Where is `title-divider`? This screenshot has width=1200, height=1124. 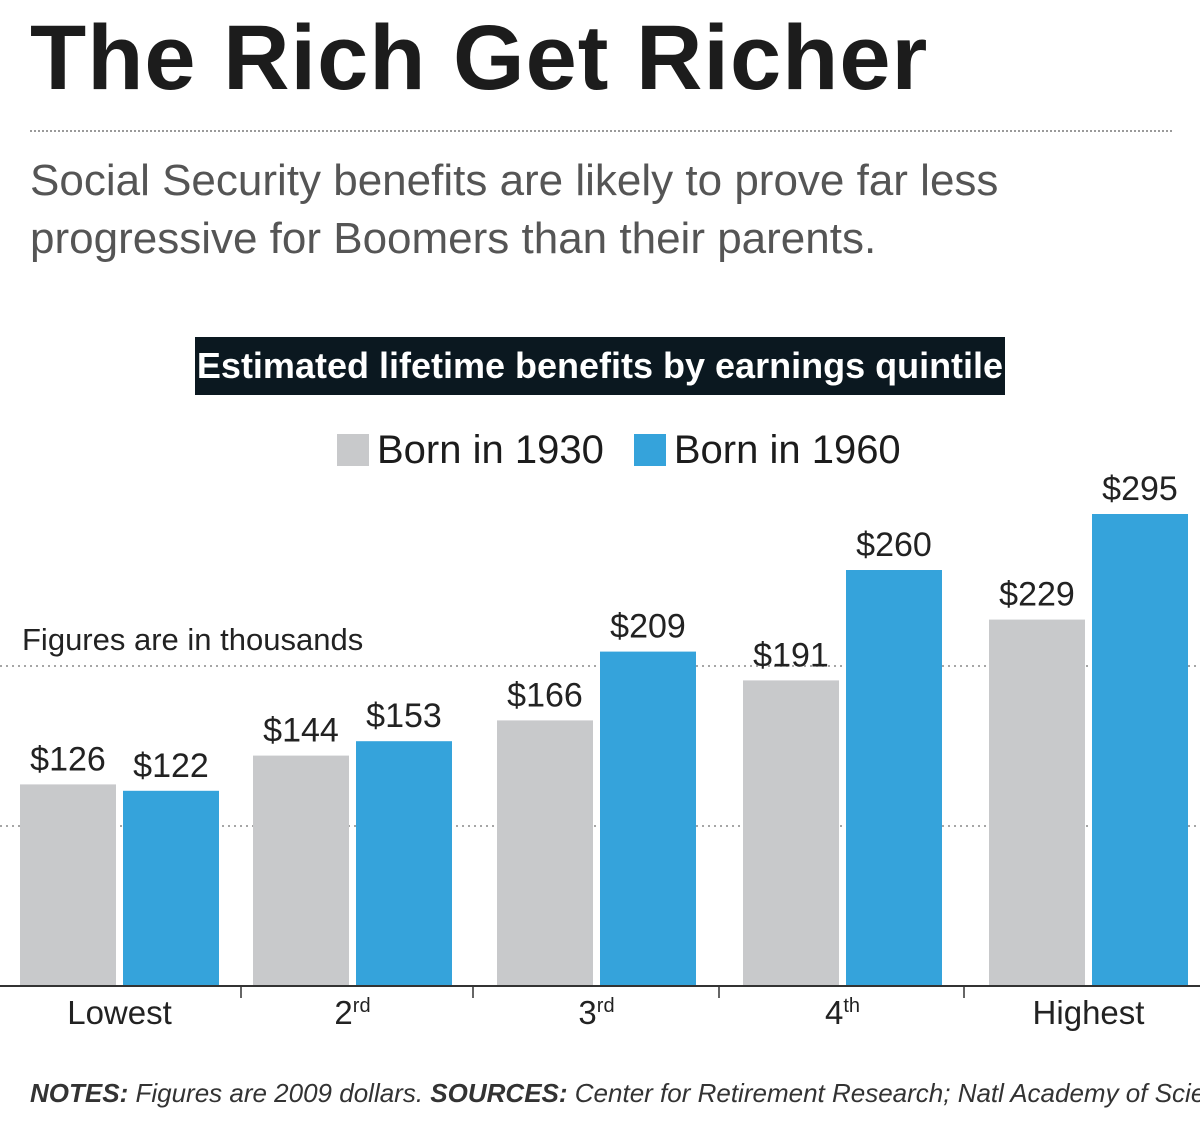
title-divider is located at coordinates (601, 131).